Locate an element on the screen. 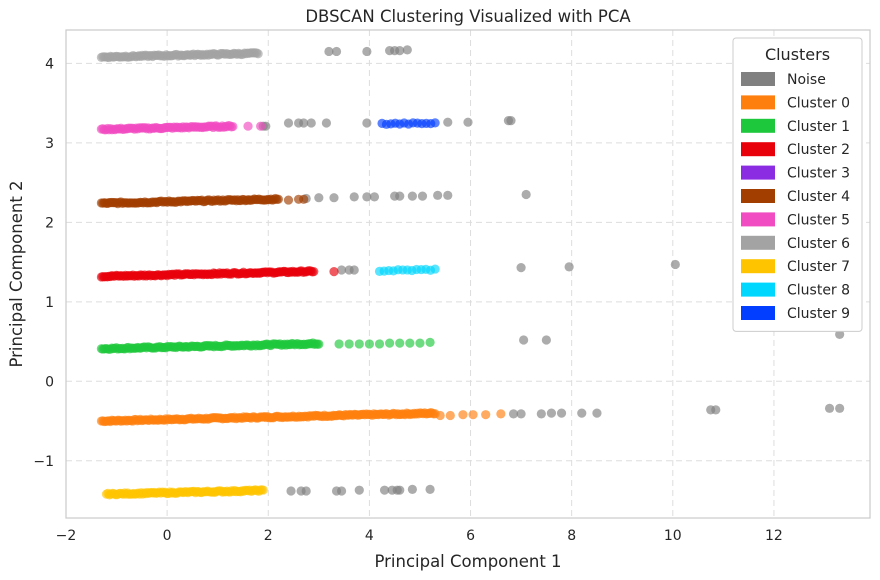 This screenshot has height=580, width=880. legend-label: Cluster 2 is located at coordinates (818, 150).